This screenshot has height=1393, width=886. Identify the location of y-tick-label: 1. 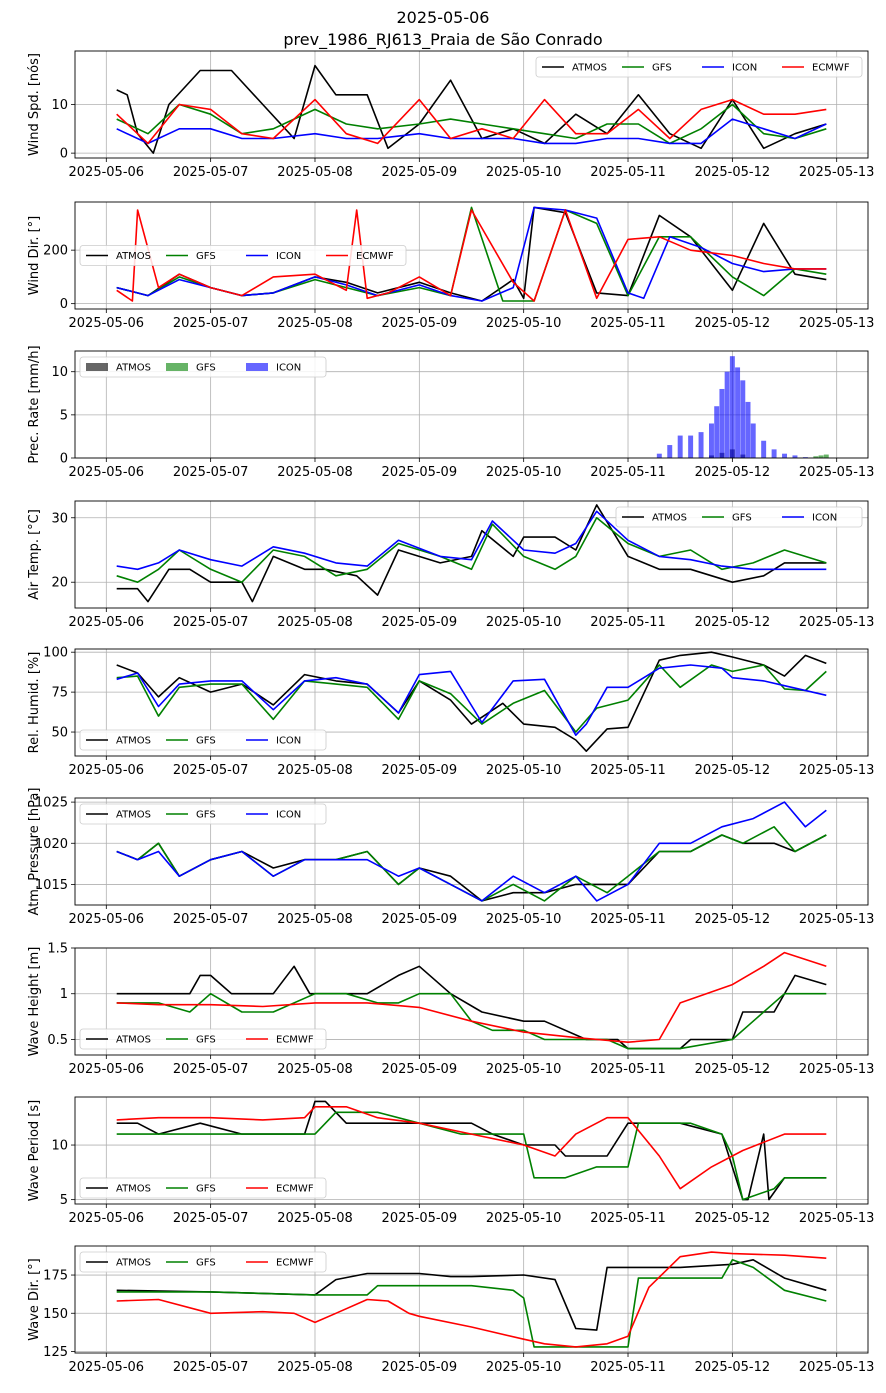
(64, 994).